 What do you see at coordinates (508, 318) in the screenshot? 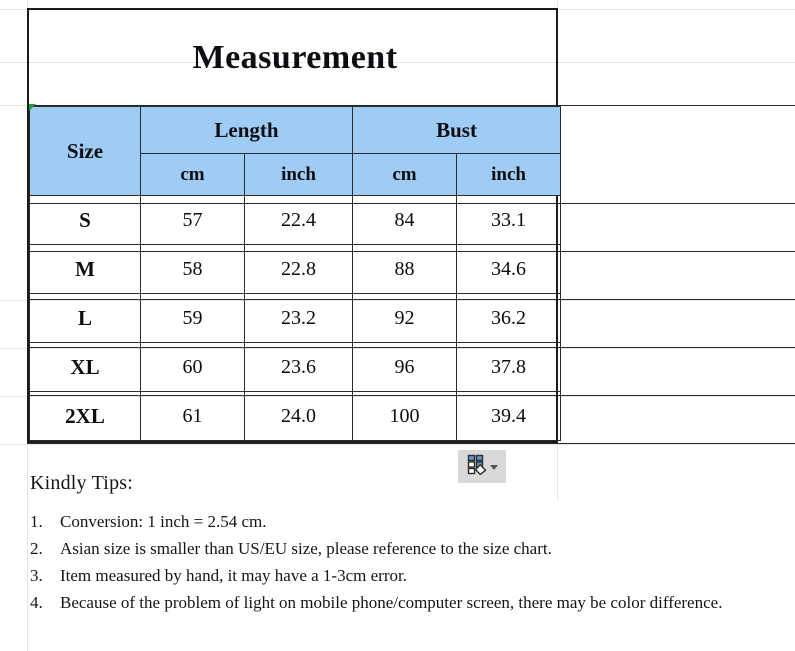
I see `cell-bust-inch: 36.2` at bounding box center [508, 318].